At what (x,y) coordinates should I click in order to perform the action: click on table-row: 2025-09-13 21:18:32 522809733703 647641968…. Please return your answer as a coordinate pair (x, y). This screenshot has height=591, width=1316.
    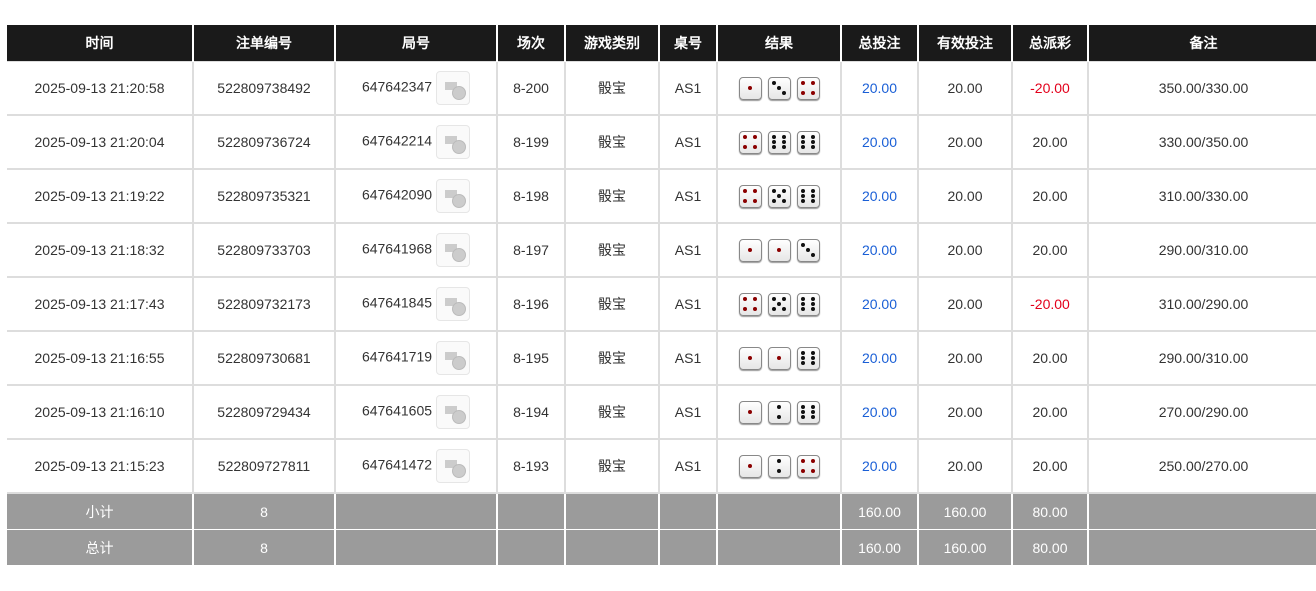
    Looking at the image, I should click on (661, 250).